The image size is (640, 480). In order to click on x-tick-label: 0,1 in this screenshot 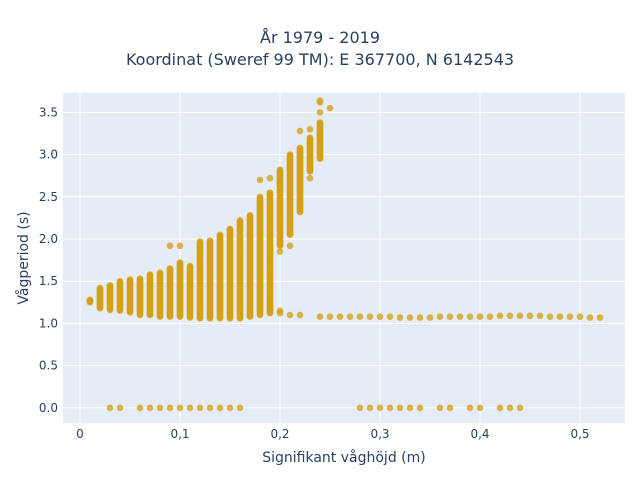, I will do `click(179, 434)`.